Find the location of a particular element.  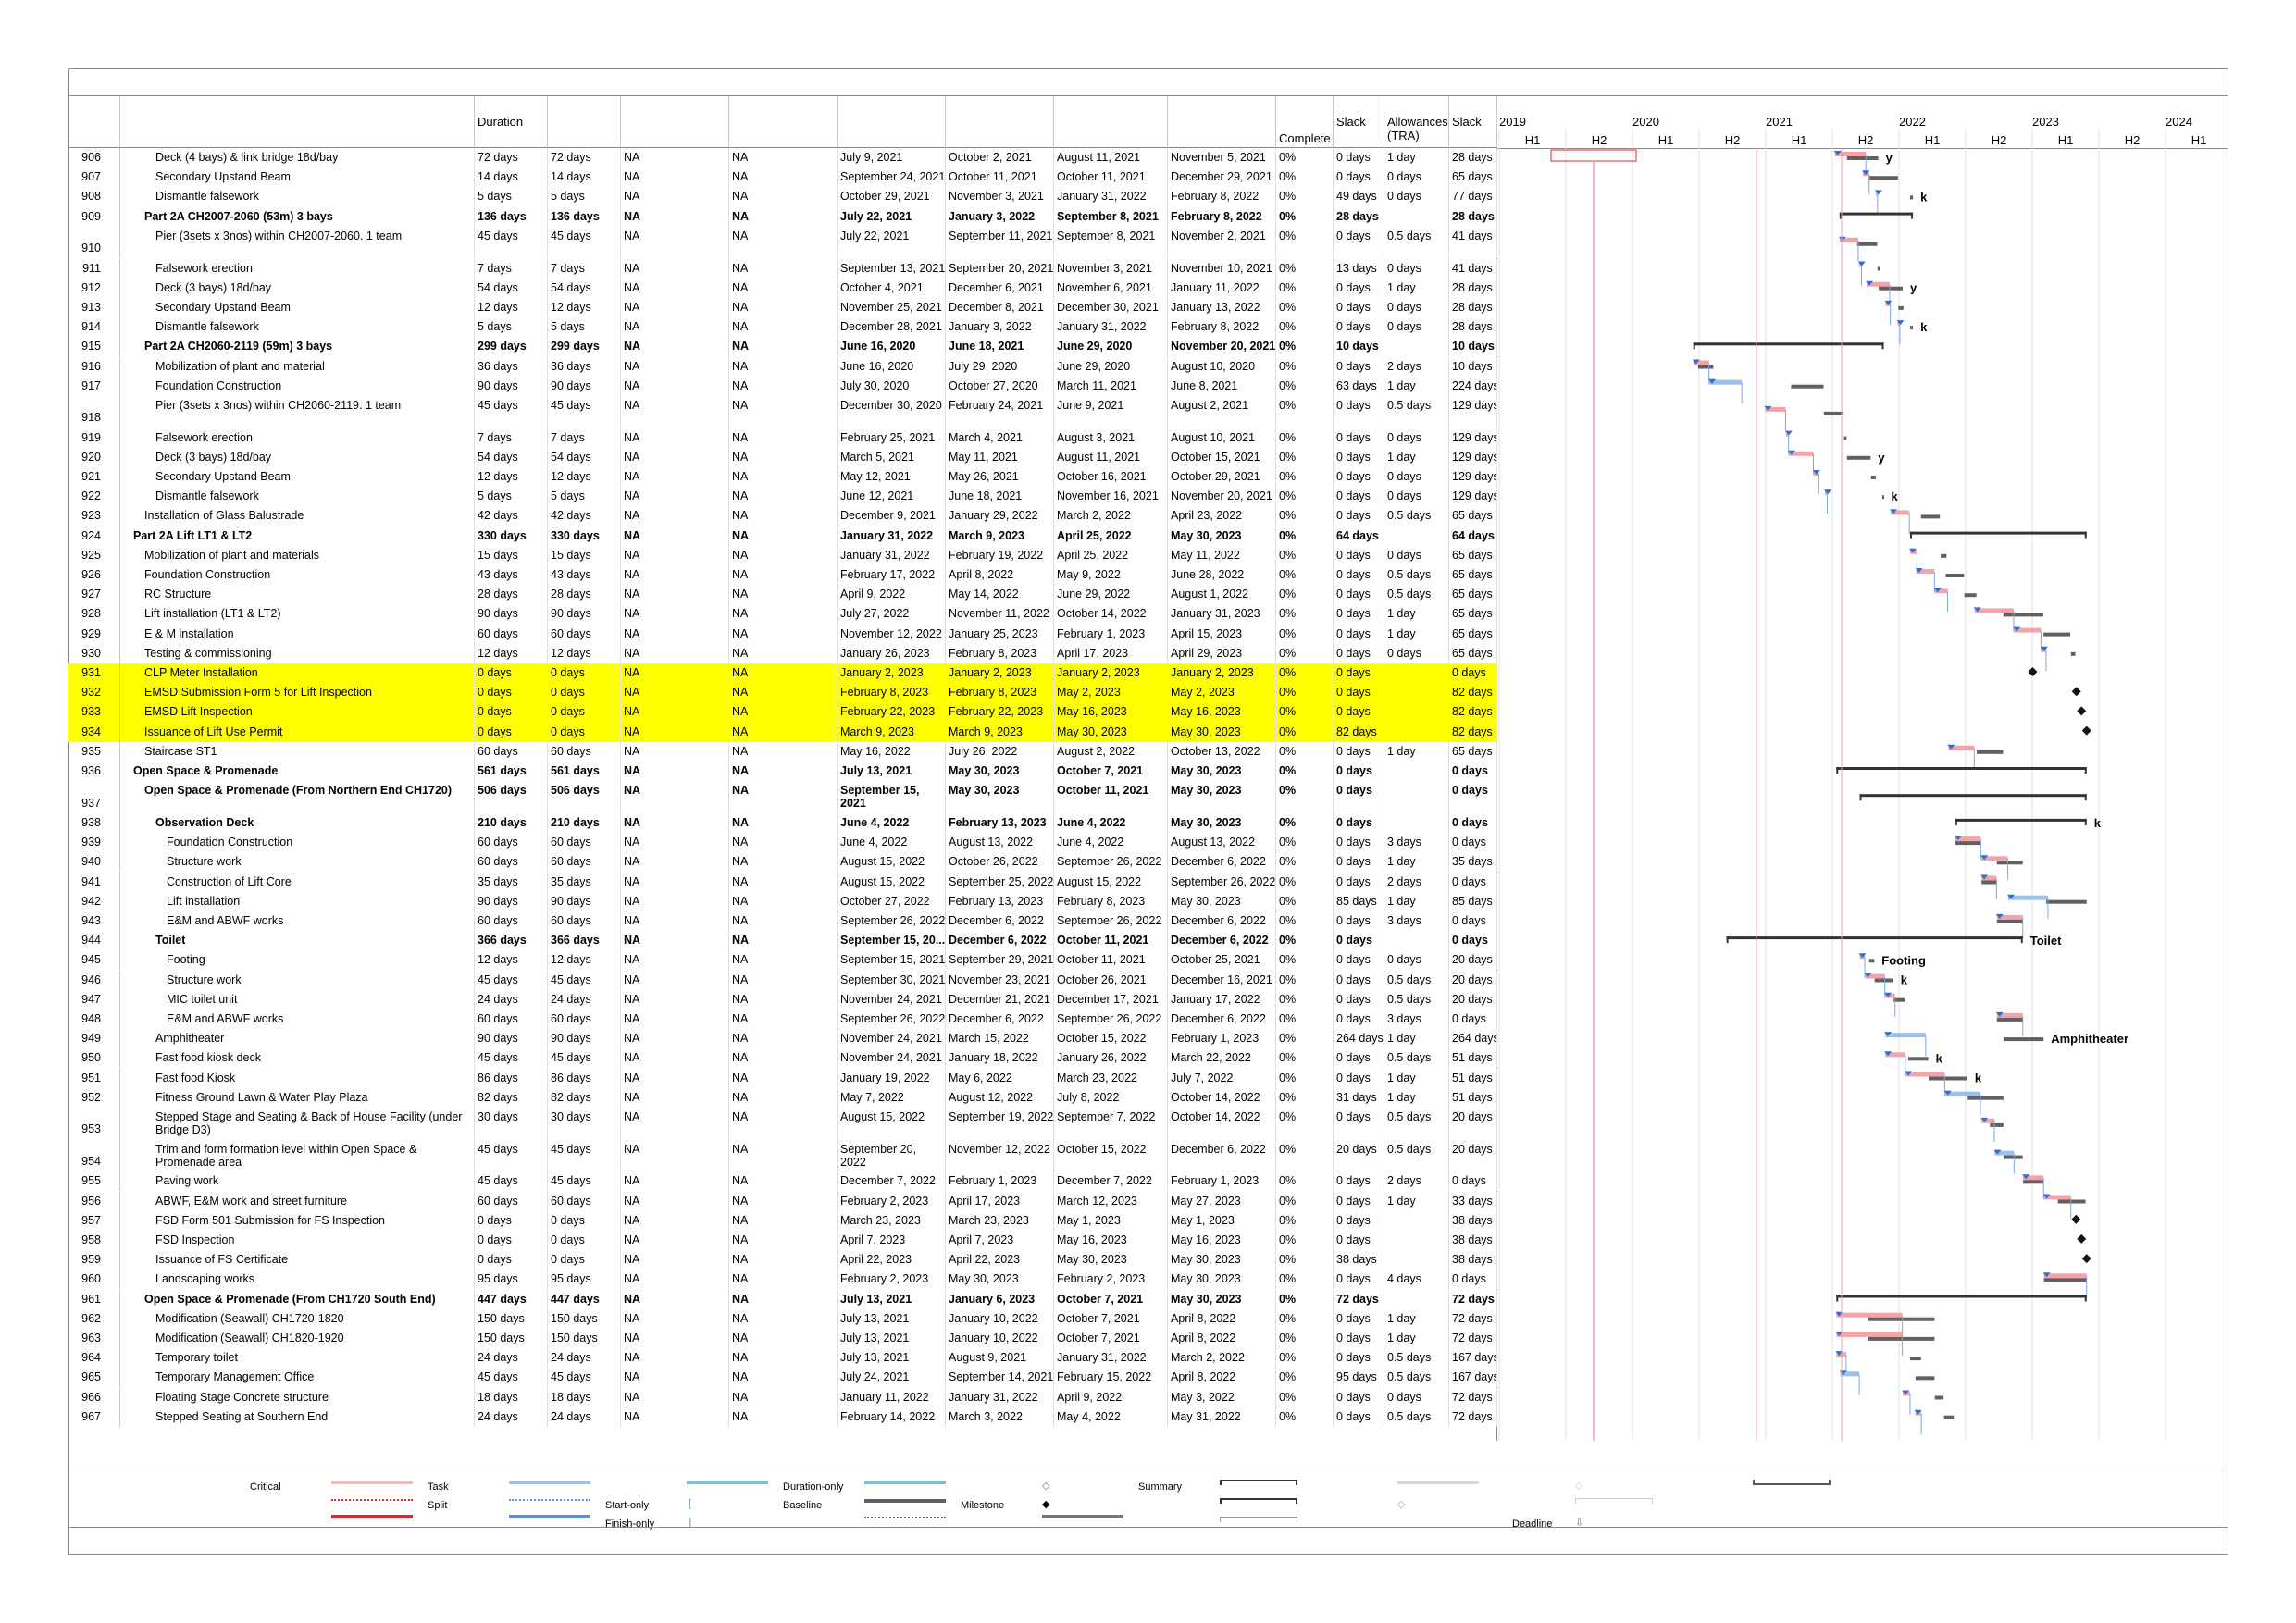

duration-2-cell: 43 days is located at coordinates (585, 575).